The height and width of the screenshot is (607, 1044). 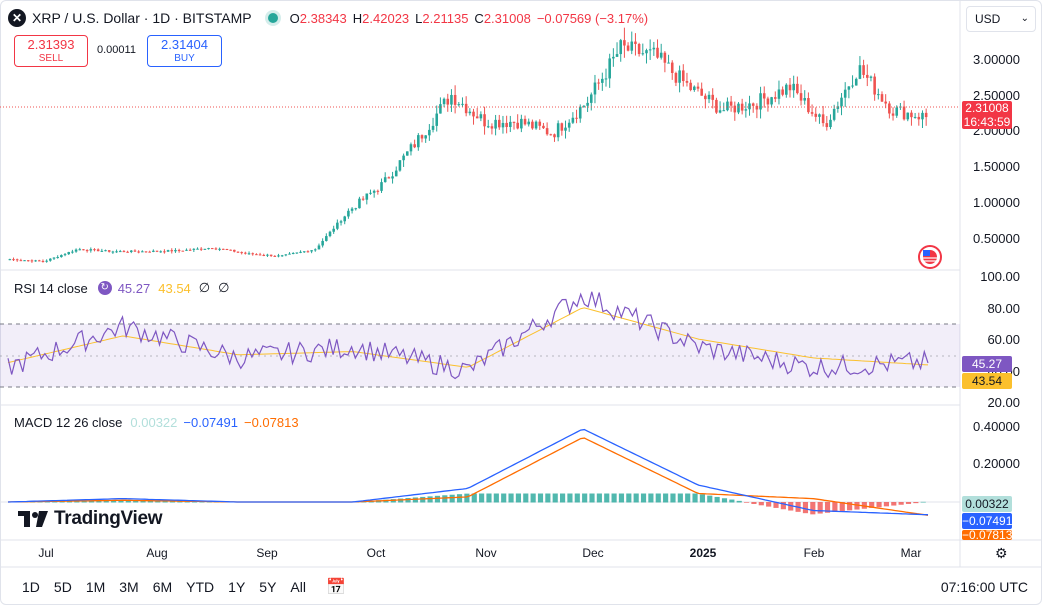 What do you see at coordinates (267, 553) in the screenshot?
I see `time-axis-label: Sep` at bounding box center [267, 553].